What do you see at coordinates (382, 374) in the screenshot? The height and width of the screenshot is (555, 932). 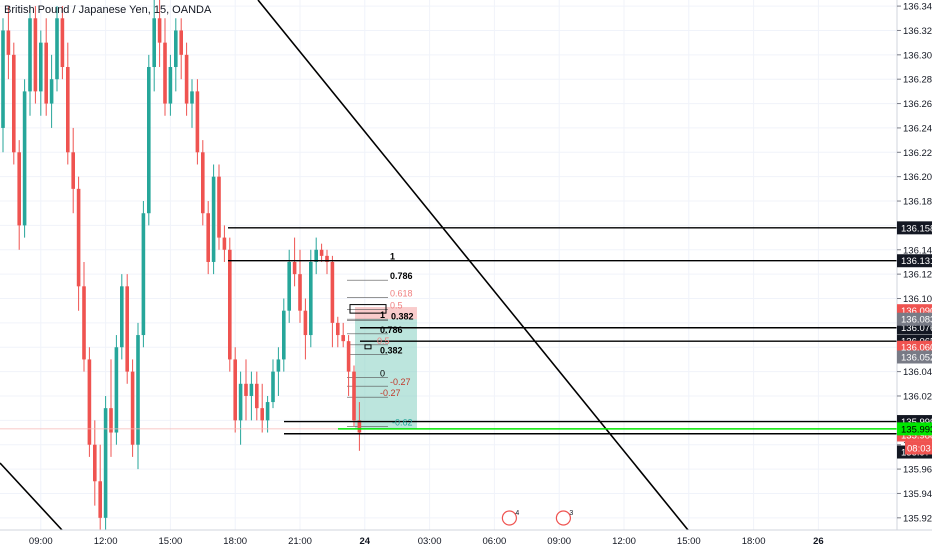 I see `fib-level-label: 0` at bounding box center [382, 374].